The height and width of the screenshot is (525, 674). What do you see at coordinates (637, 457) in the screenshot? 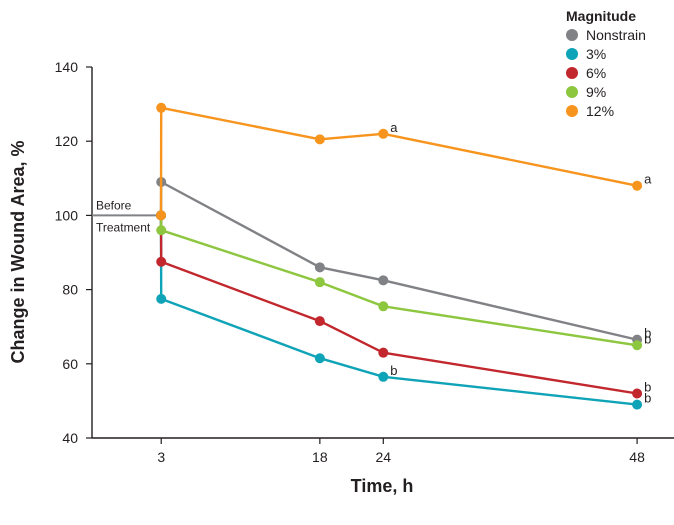
I see `x-tick-label: 48` at bounding box center [637, 457].